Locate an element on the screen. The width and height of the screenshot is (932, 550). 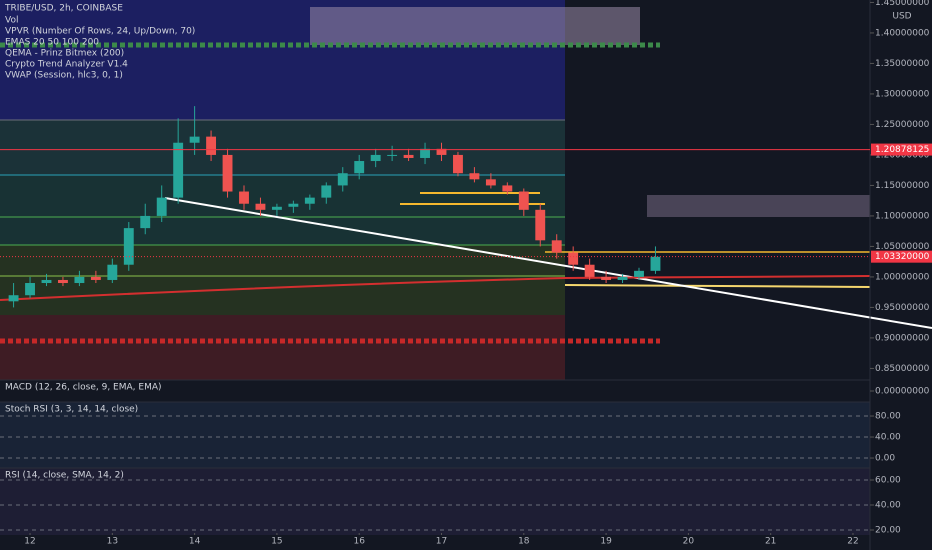
x-tick-label: 18 is located at coordinates (524, 542).